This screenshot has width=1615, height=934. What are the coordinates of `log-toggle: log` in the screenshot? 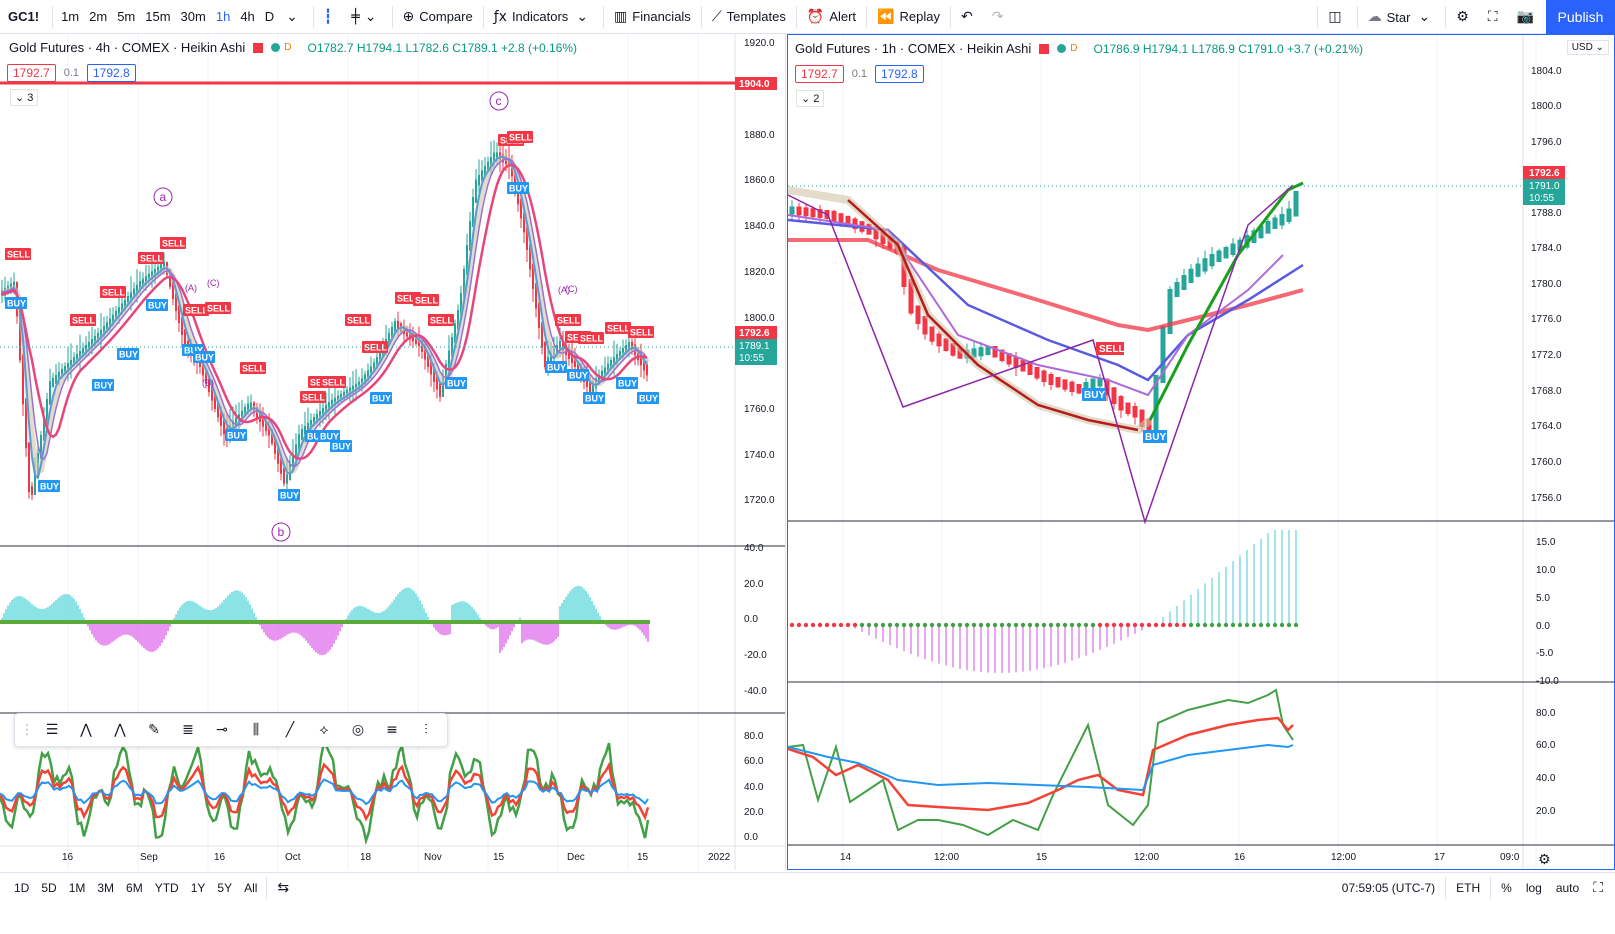 It's located at (1533, 888).